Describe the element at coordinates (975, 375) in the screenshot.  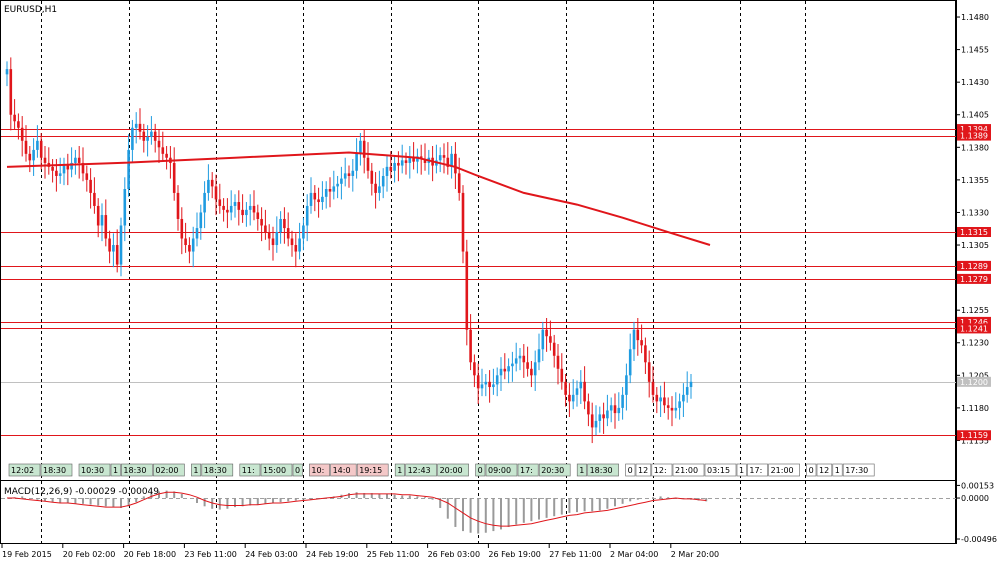
I see `price-tick-label: 1.1205` at that location.